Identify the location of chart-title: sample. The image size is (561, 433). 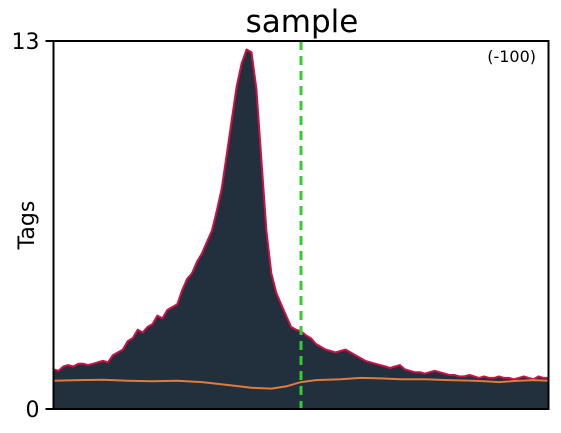
(302, 22).